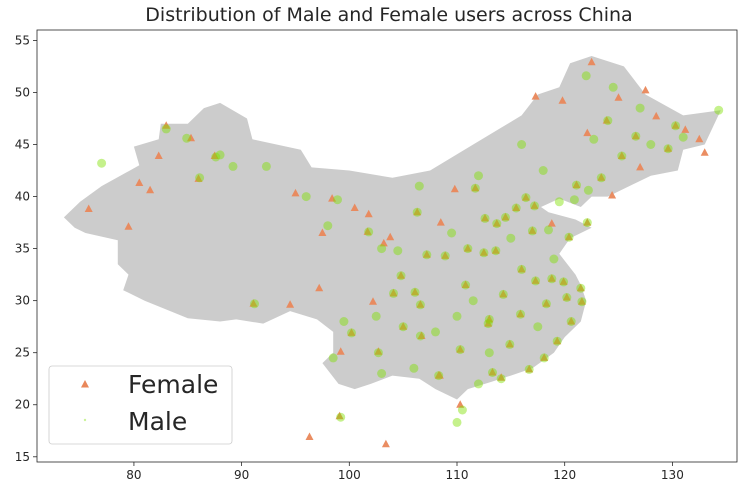  Describe the element at coordinates (22, 92) in the screenshot. I see `y-tick-label: 50` at that location.